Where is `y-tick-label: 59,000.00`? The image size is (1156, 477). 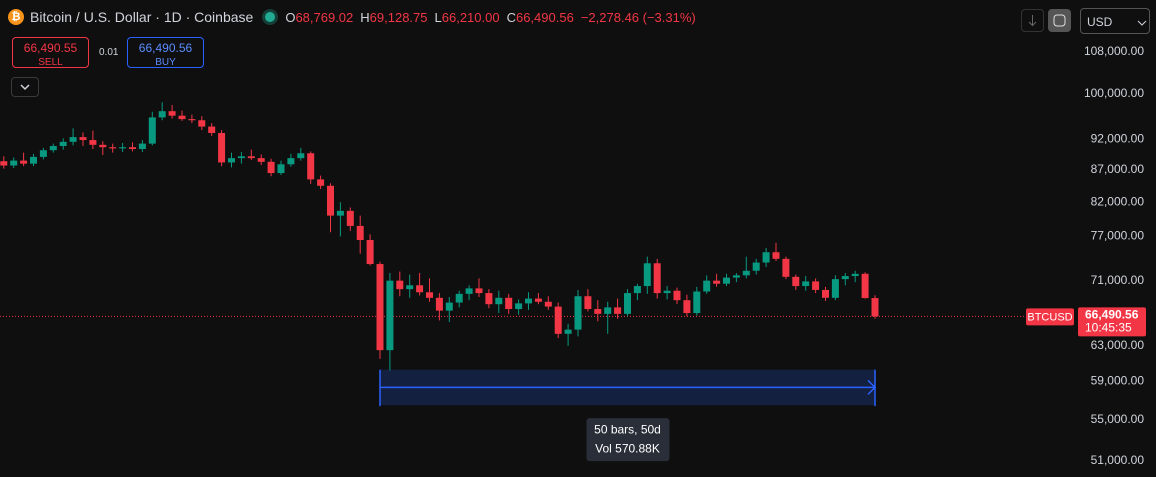 y-tick-label: 59,000.00 is located at coordinates (1118, 381).